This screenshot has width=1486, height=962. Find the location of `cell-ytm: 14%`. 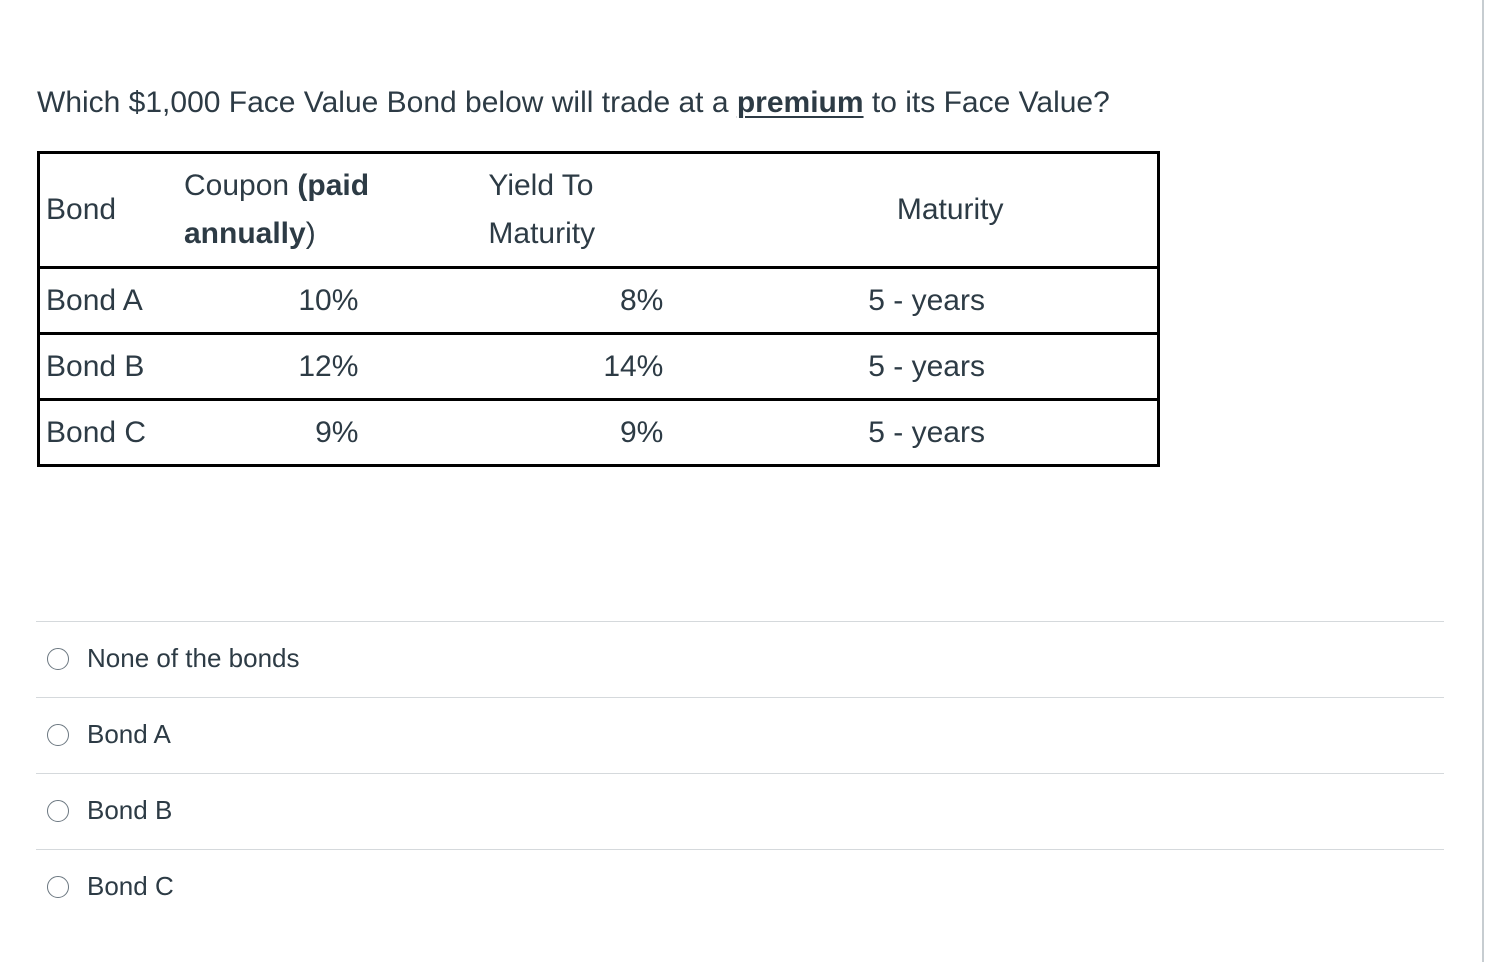

cell-ytm: 14% is located at coordinates (636, 366).